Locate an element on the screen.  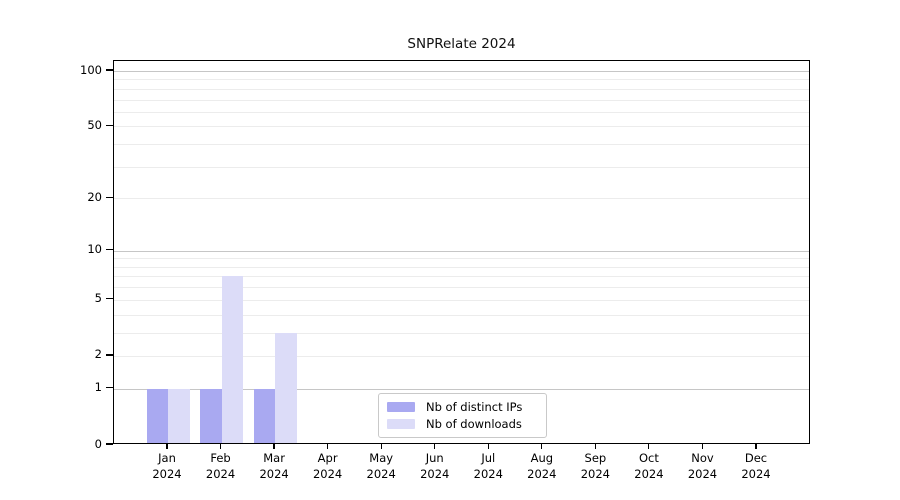
legend-item-distinct-ips: Nb of distinct IPs is located at coordinates (462, 407).